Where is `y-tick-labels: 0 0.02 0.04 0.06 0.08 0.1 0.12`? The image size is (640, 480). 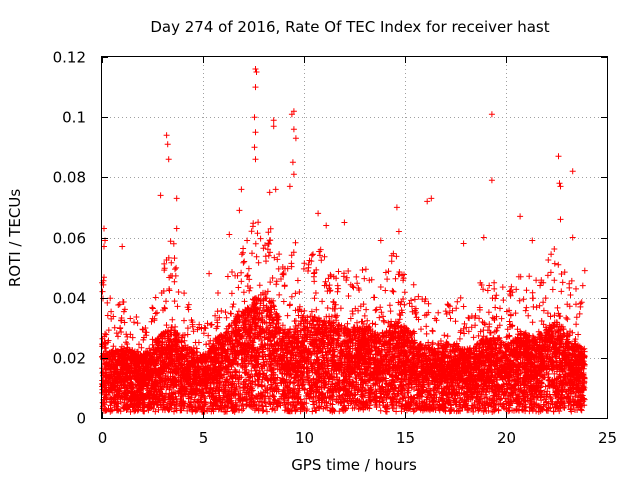
y-tick-labels: 0 0.02 0.04 0.06 0.08 0.1 0.12 is located at coordinates (69, 238).